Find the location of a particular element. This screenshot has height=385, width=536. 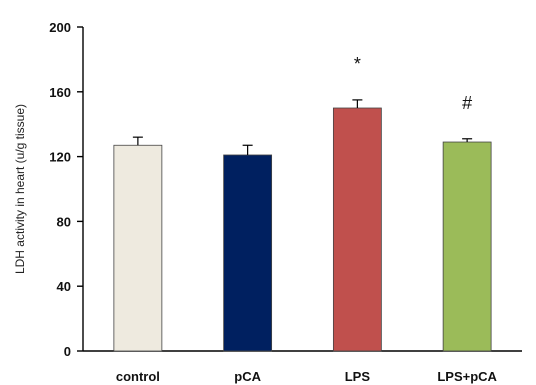

y-axis-title: LDH activity in heart (u/g tissue) is located at coordinates (20, 189).